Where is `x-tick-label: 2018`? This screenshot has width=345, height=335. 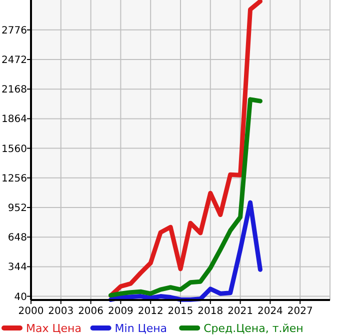 x-tick-label: 2018 is located at coordinates (211, 311).